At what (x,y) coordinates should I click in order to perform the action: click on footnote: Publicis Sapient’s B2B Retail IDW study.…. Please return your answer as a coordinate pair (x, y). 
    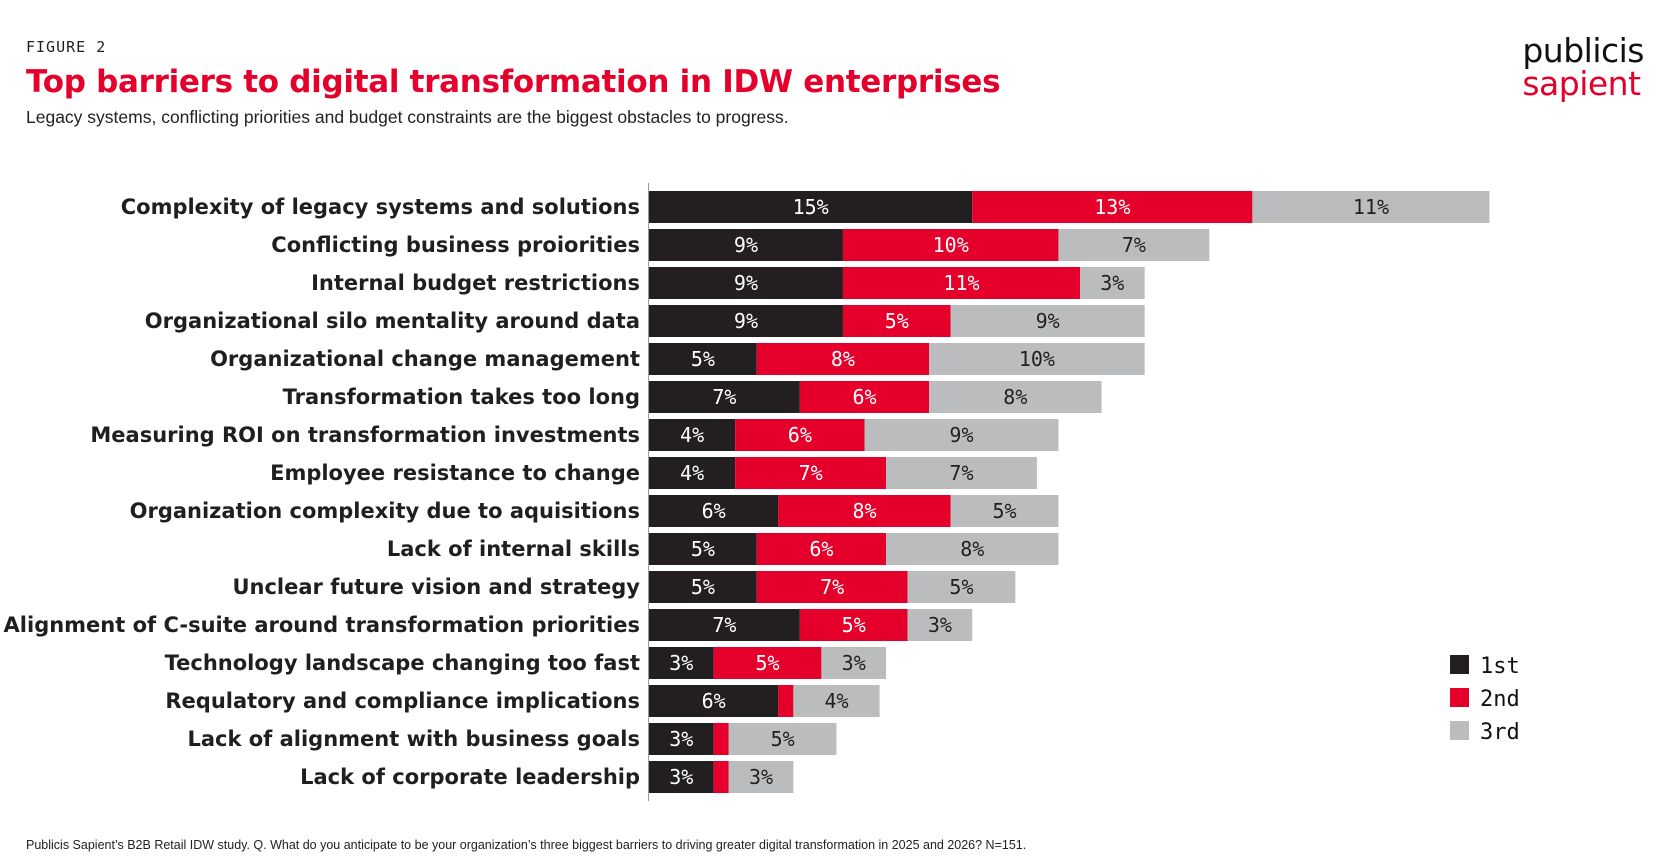
    Looking at the image, I should click on (526, 845).